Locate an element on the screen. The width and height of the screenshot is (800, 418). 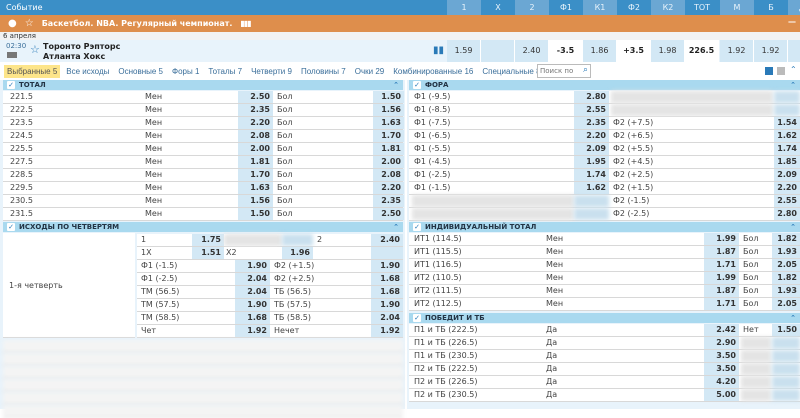
odds-cell: 5.00 is located at coordinates (721, 395).